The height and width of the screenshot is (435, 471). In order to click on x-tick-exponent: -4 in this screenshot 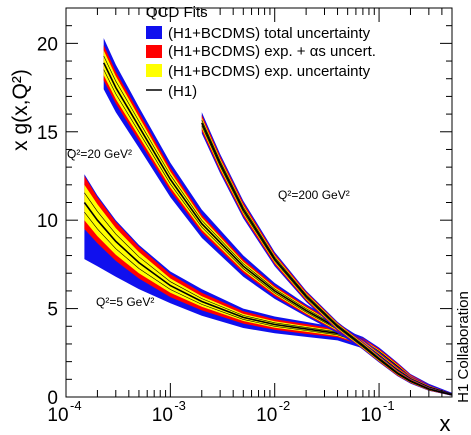, I will do `click(76, 405)`.